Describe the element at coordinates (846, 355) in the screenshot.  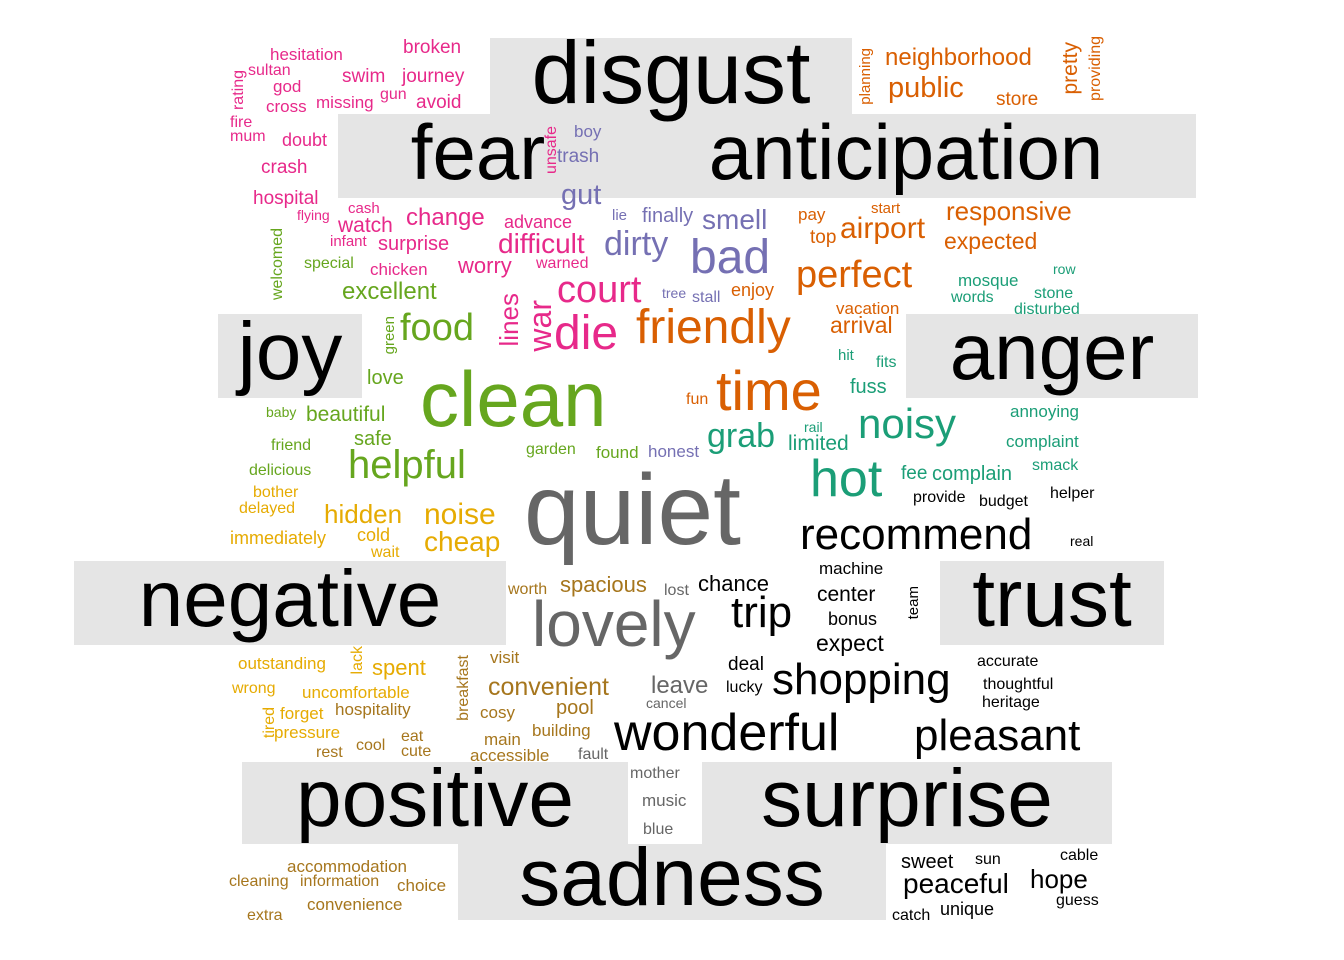
I see `word-hit: hit` at that location.